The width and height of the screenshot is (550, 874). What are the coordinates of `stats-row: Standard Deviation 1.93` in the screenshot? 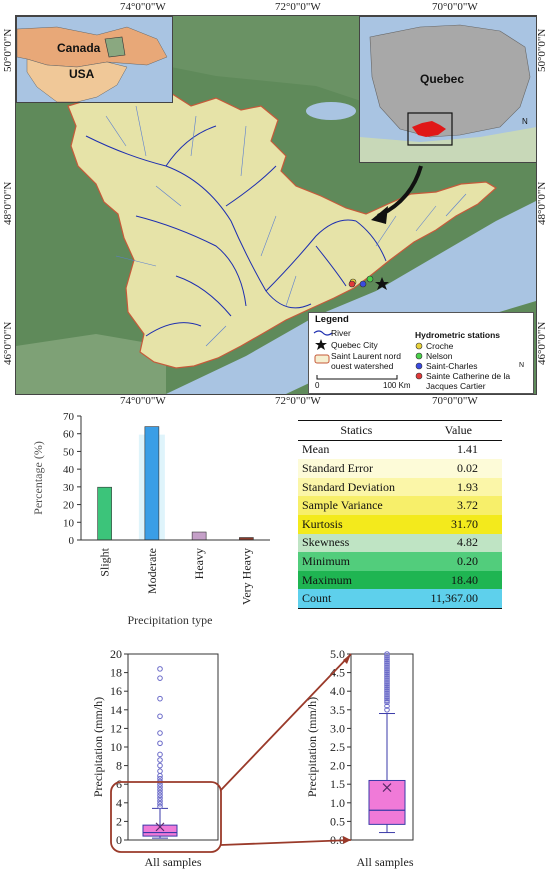 It's located at (400, 487).